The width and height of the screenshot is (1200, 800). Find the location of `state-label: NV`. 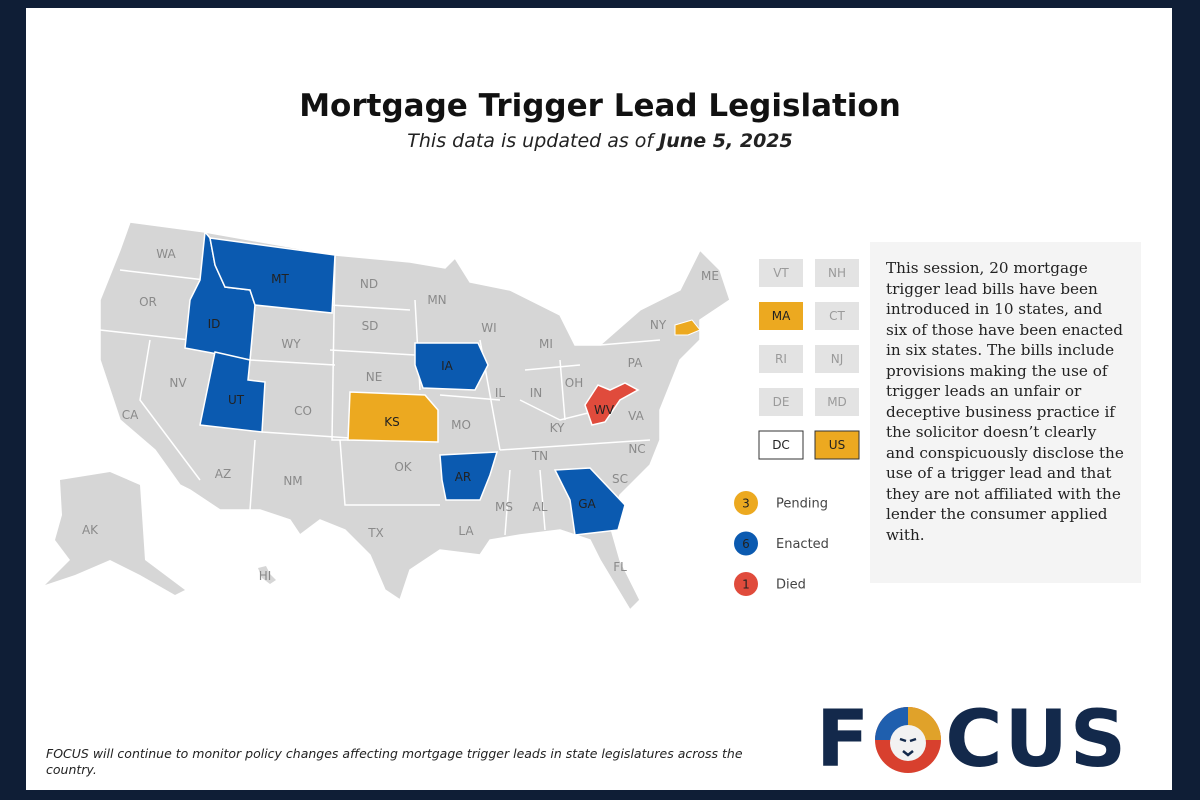

state-label: NV is located at coordinates (178, 383).